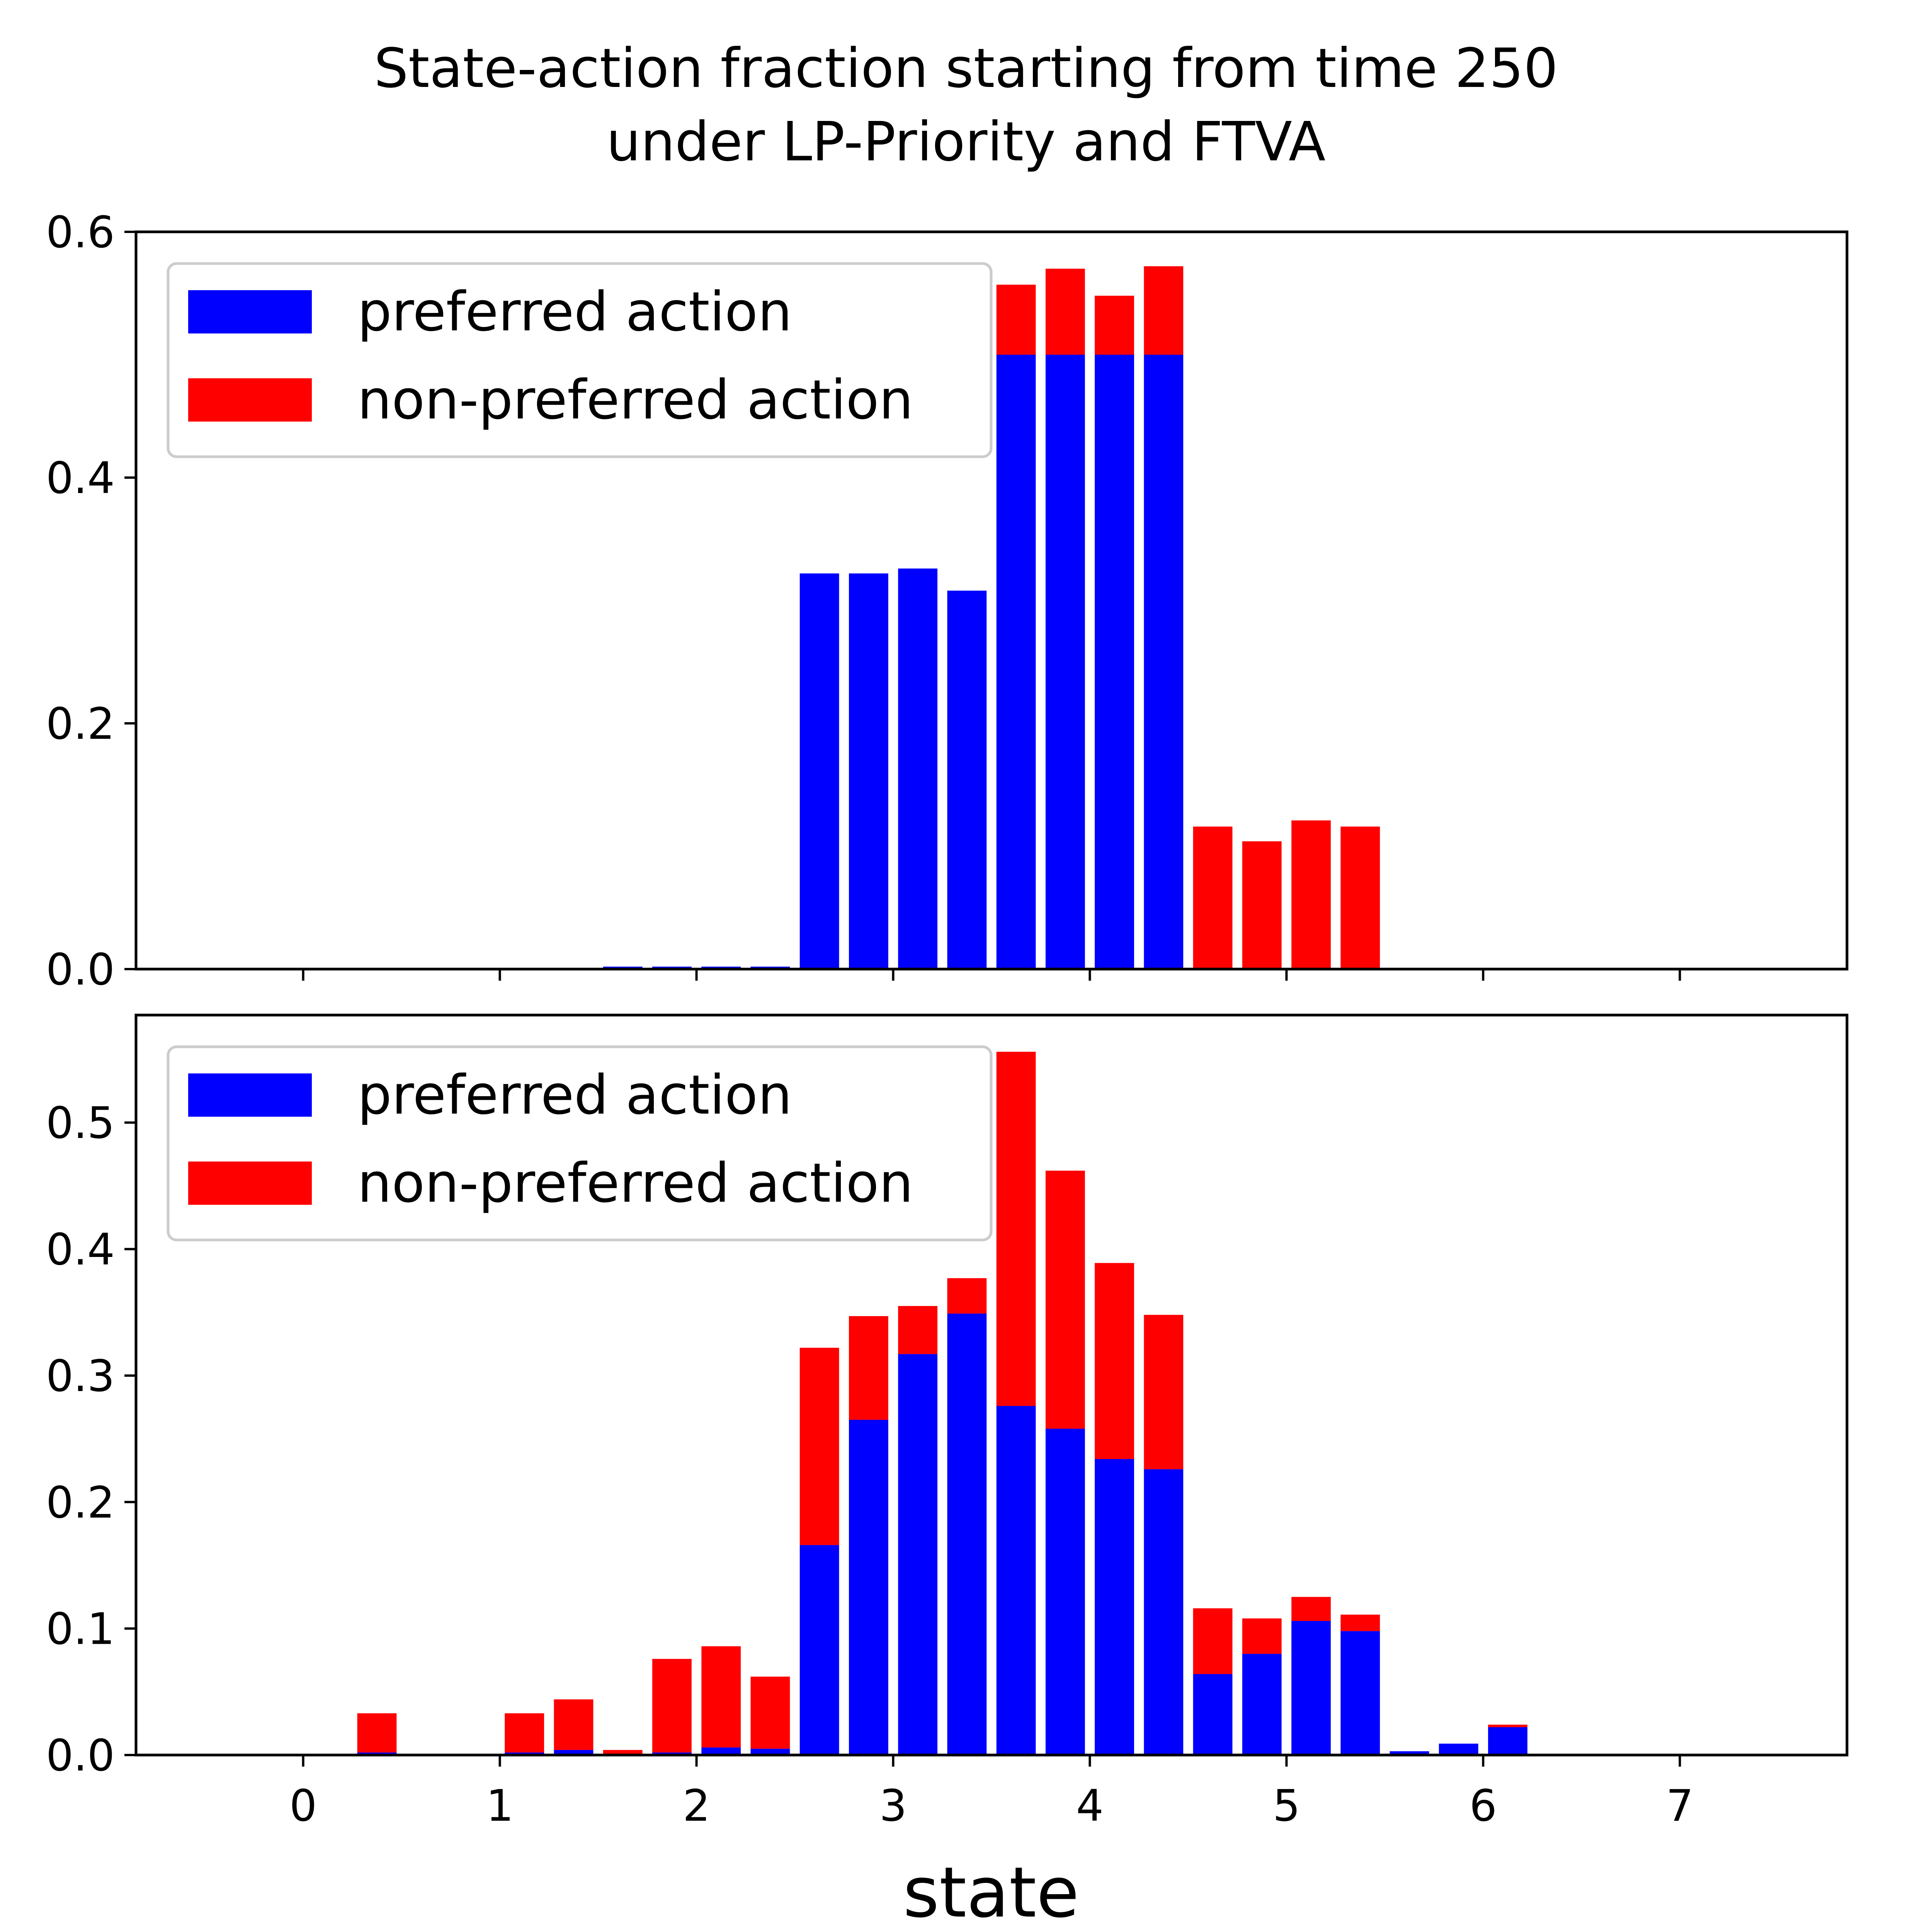 The image size is (1932, 1932). Describe the element at coordinates (1680, 1806) in the screenshot. I see `x-tick-label: 7` at that location.